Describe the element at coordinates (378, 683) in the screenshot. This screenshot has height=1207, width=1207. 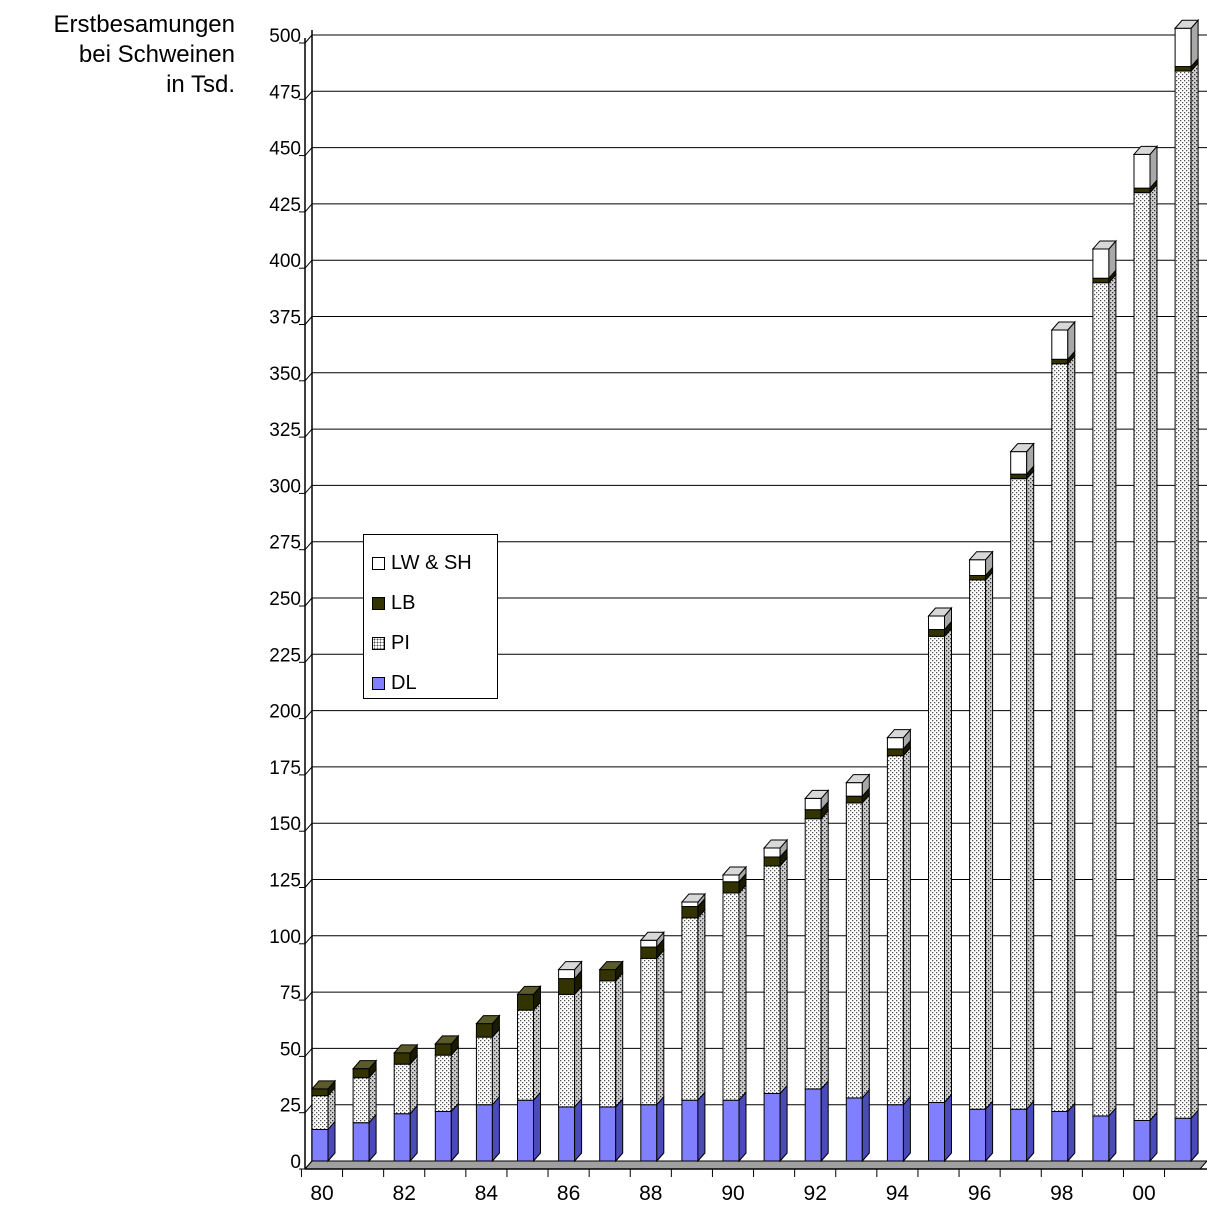
I see `legend-swatch-dl` at that location.